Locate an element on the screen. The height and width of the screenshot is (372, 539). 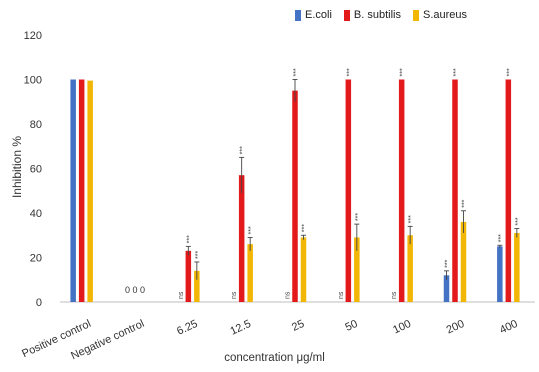
x-tick-label: 6.25 is located at coordinates (187, 328).